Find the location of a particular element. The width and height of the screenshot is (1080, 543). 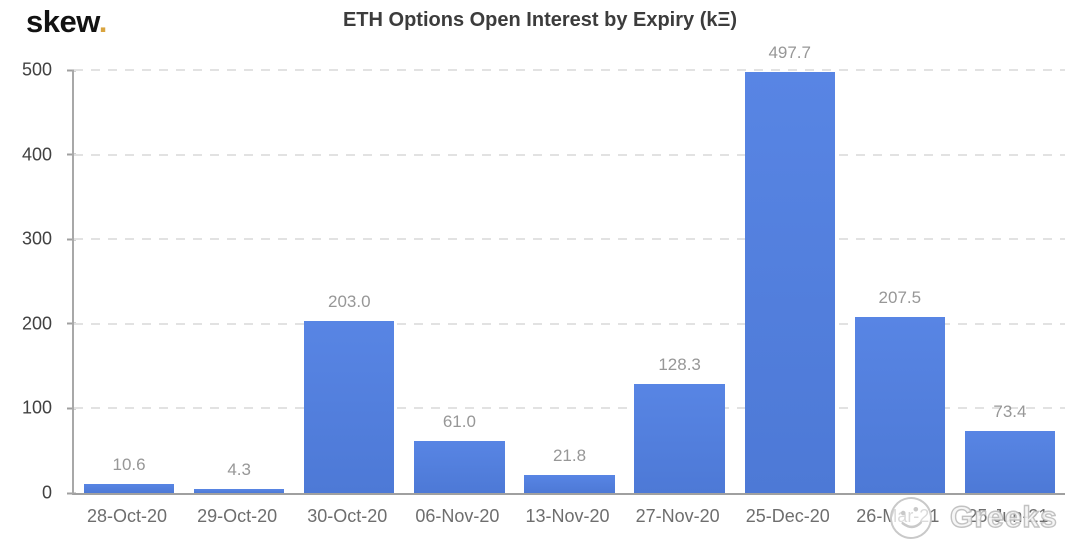

y-tick-label: 500 is located at coordinates (36, 69).